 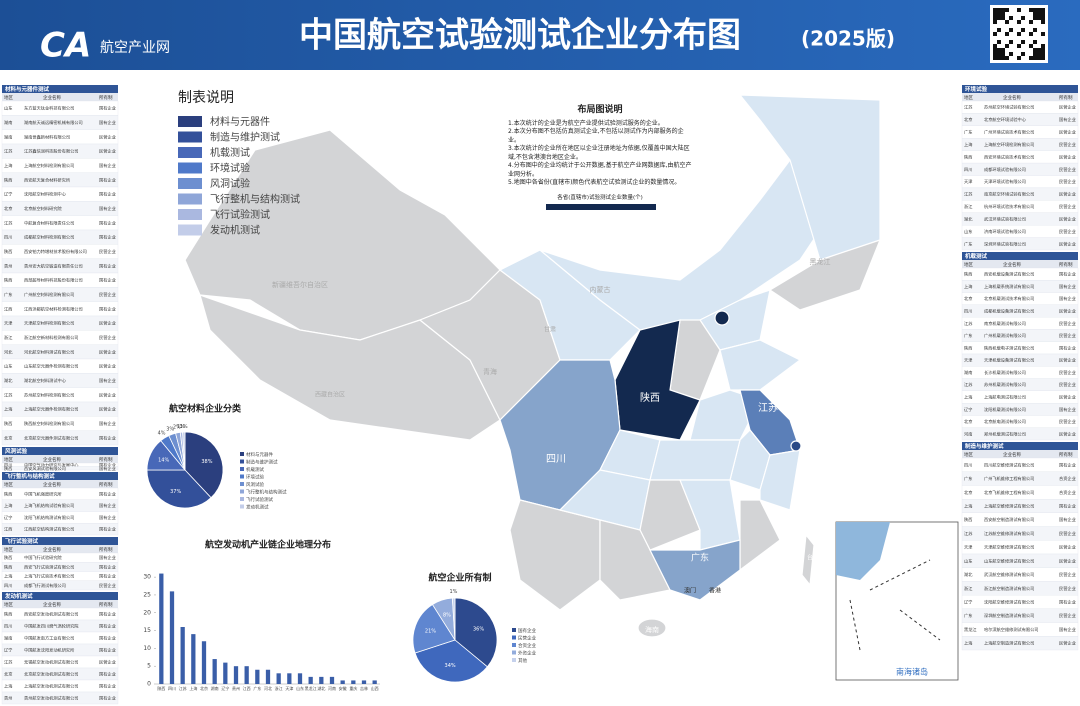 What do you see at coordinates (863, 551) in the screenshot?
I see `inset-land` at bounding box center [863, 551].